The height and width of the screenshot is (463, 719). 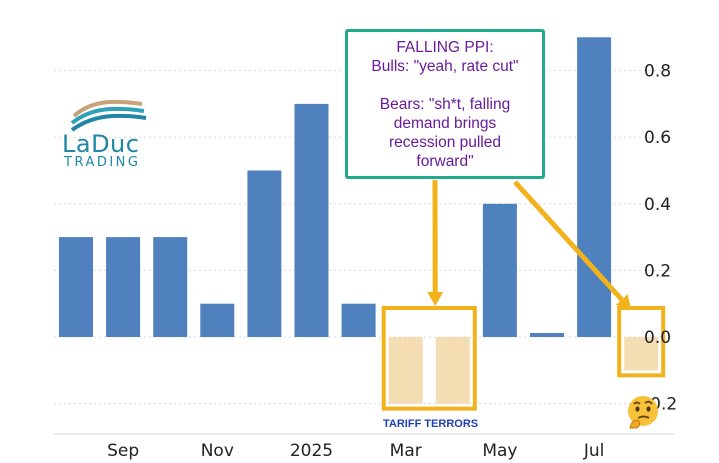 I want to click on callout-line-4: demand brings, so click(x=445, y=123).